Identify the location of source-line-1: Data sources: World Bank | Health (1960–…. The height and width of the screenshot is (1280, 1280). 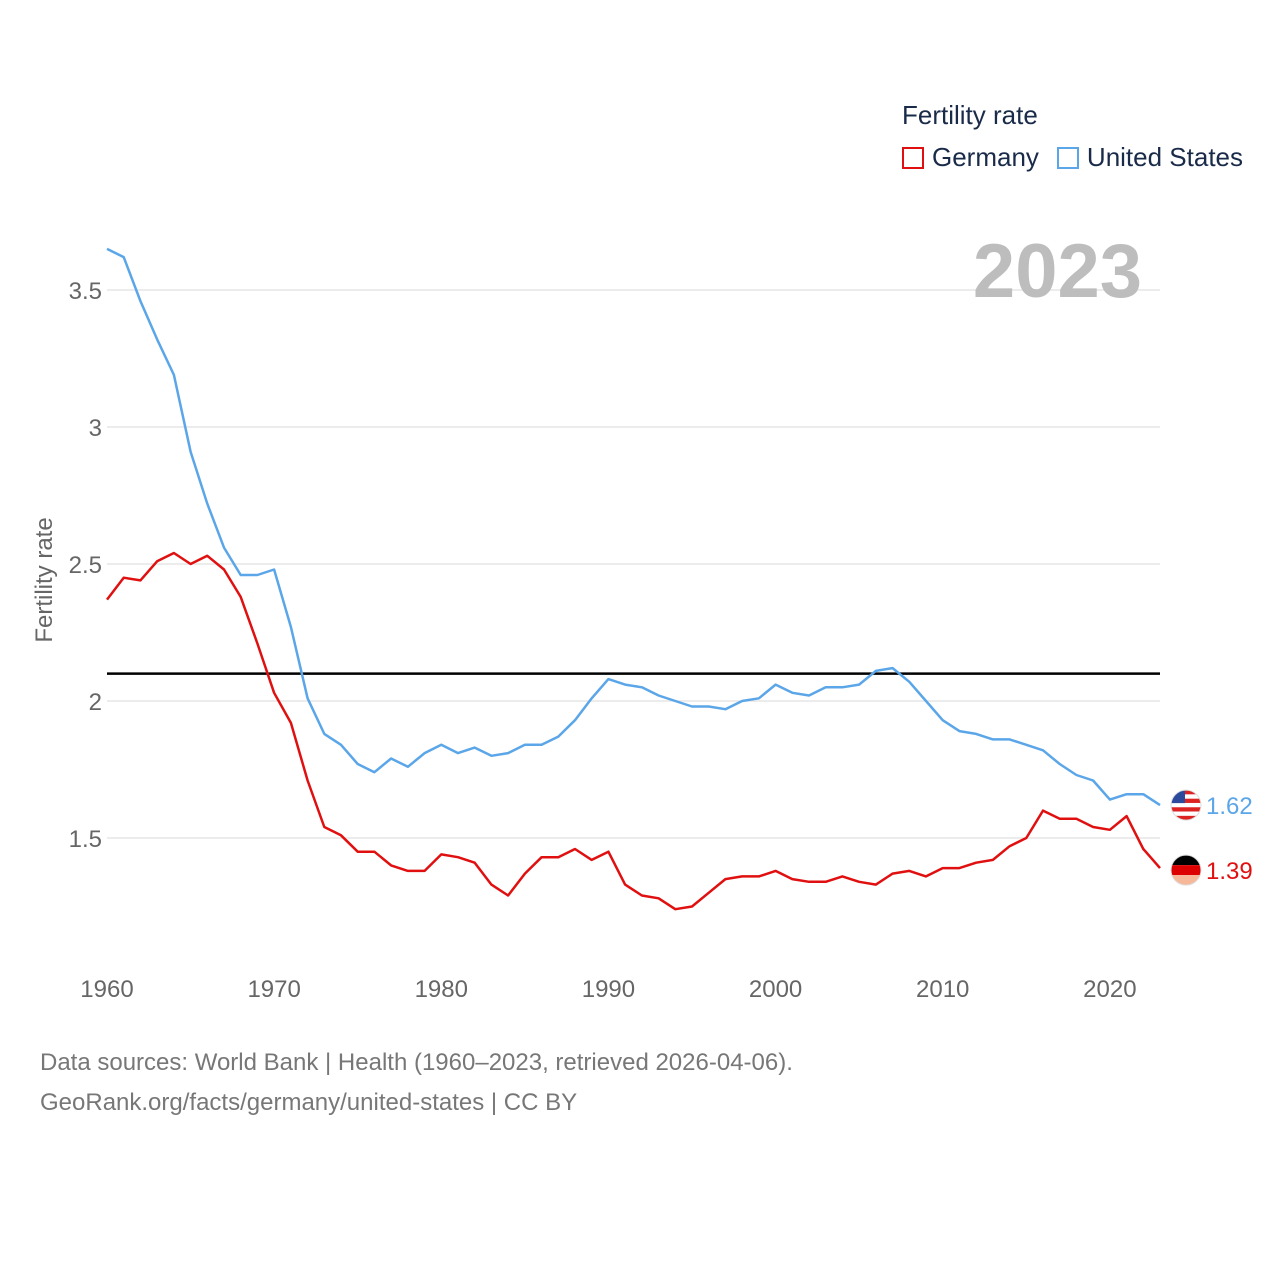
(416, 1062).